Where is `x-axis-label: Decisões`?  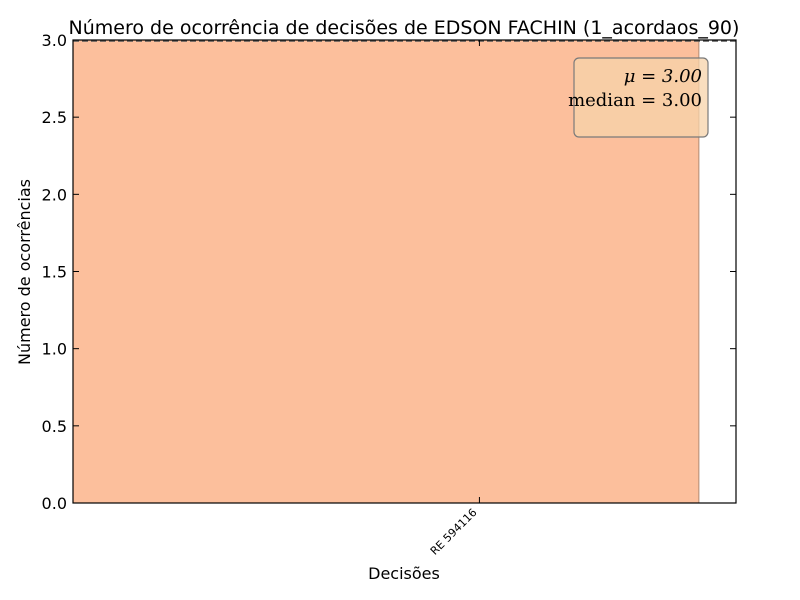
x-axis-label: Decisões is located at coordinates (404, 573).